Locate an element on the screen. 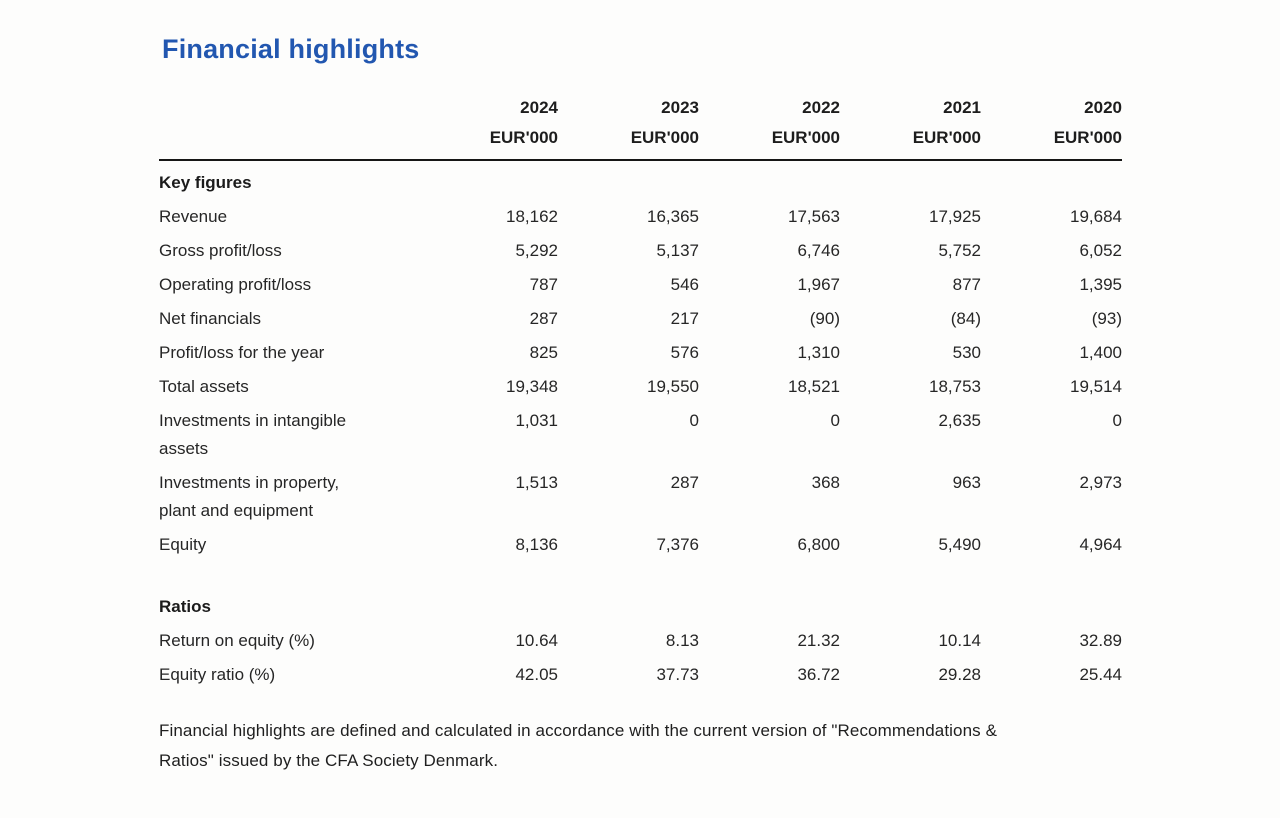 This screenshot has width=1280, height=818. row-value: (90) is located at coordinates (824, 318).